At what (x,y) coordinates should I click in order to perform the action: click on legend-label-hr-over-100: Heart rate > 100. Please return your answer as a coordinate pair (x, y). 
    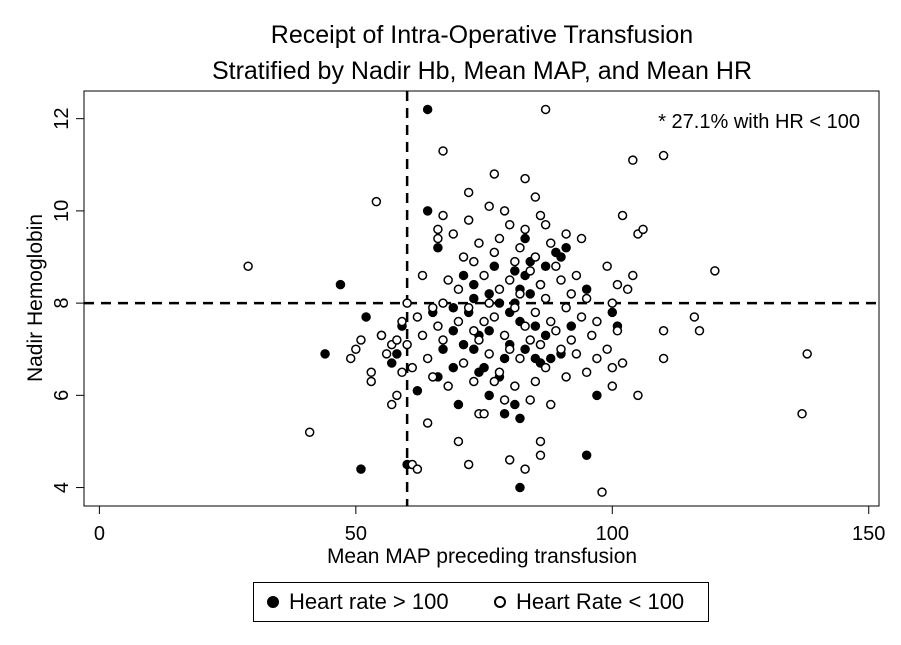
    Looking at the image, I should click on (369, 601).